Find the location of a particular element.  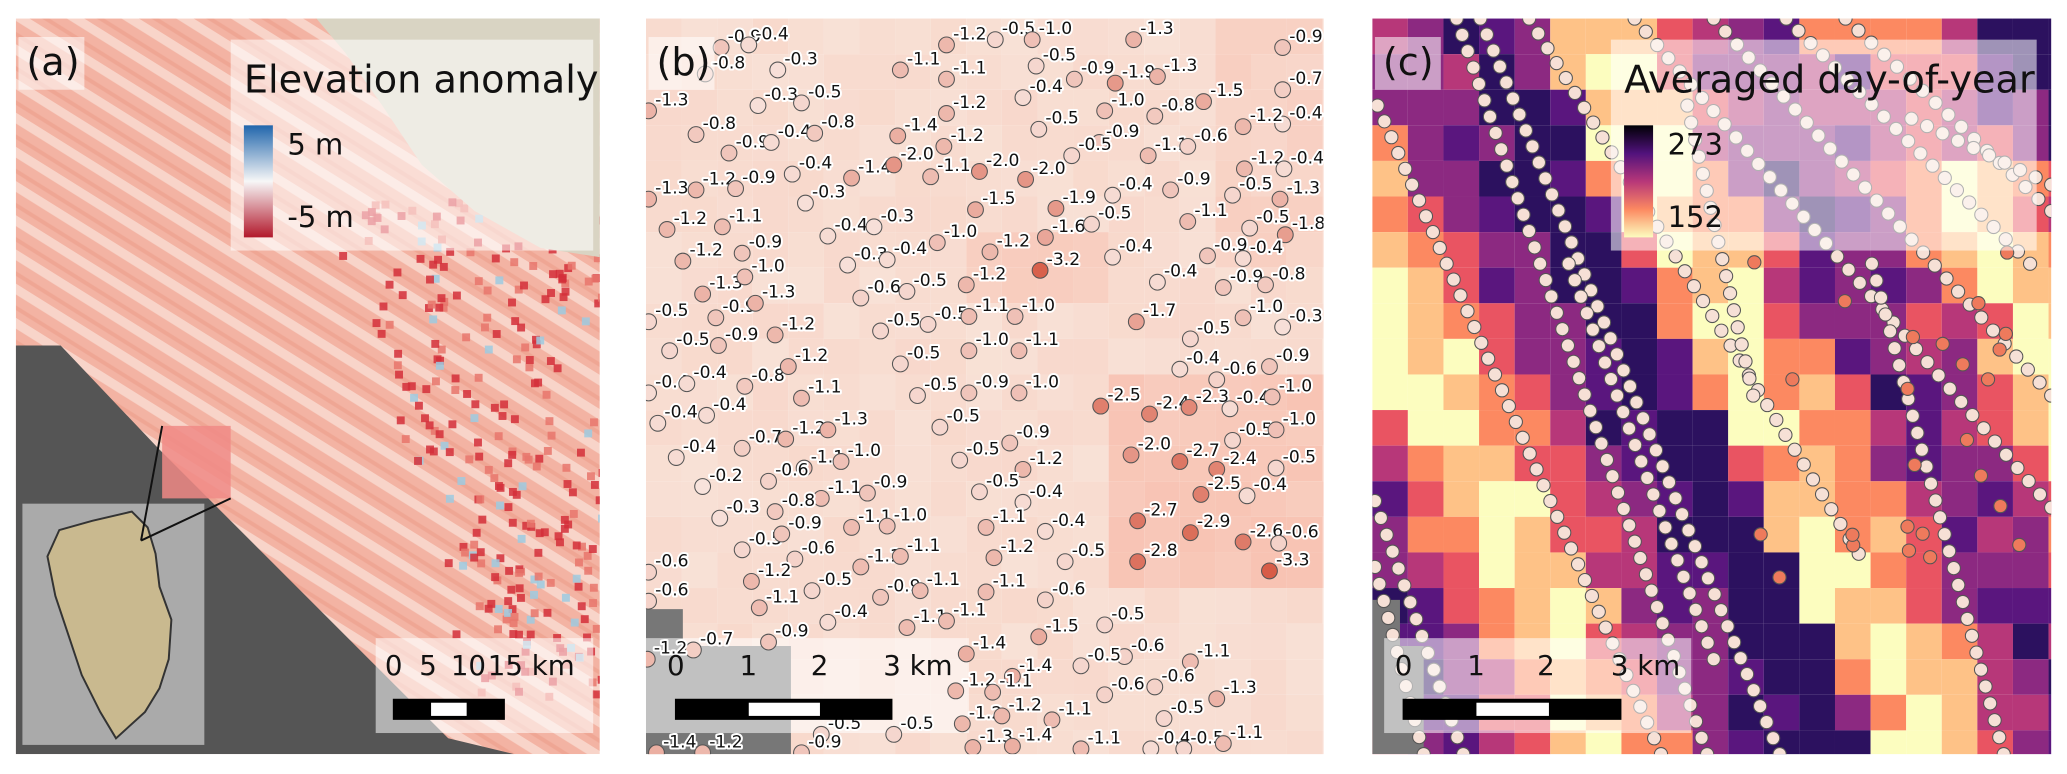

point-label: -0.9 is located at coordinates (1032, 432).